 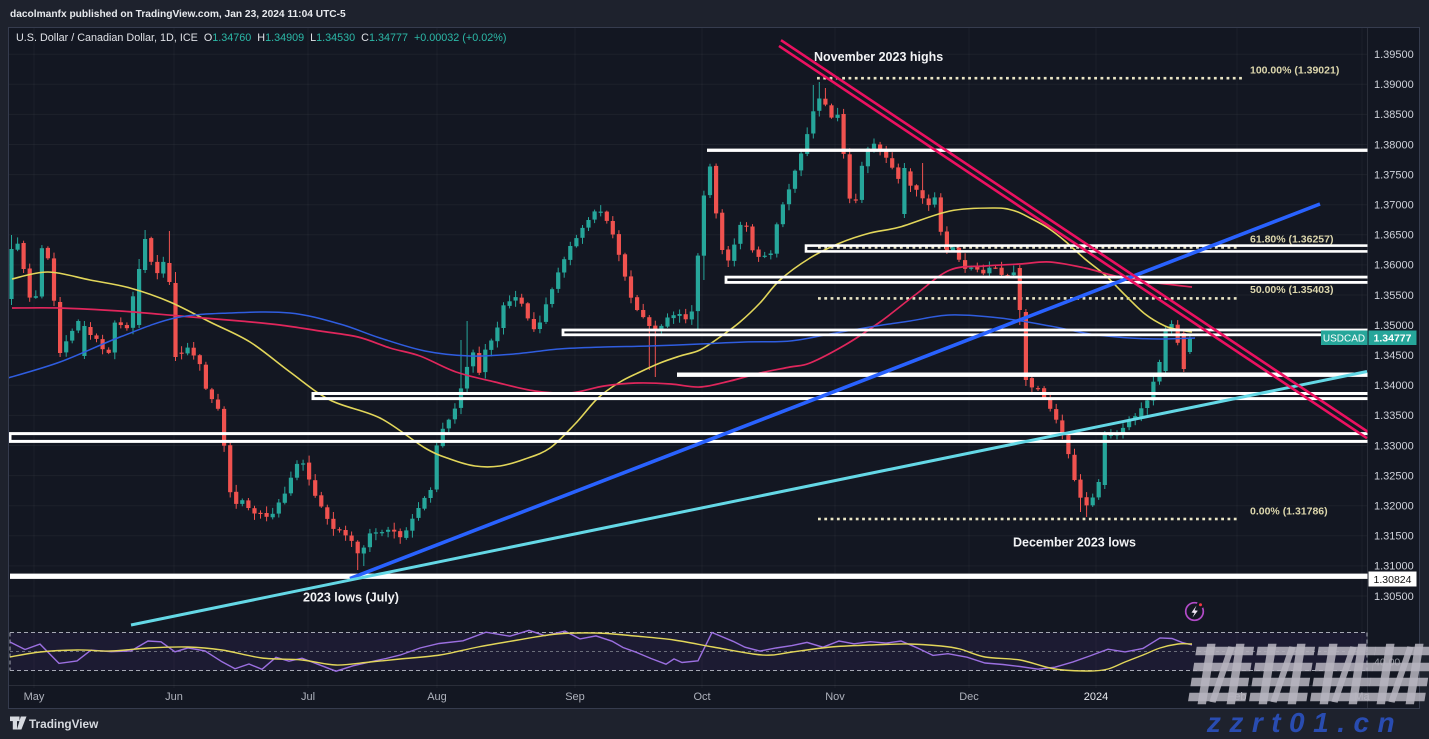 I want to click on svg-text: 2024, so click(x=1096, y=697).